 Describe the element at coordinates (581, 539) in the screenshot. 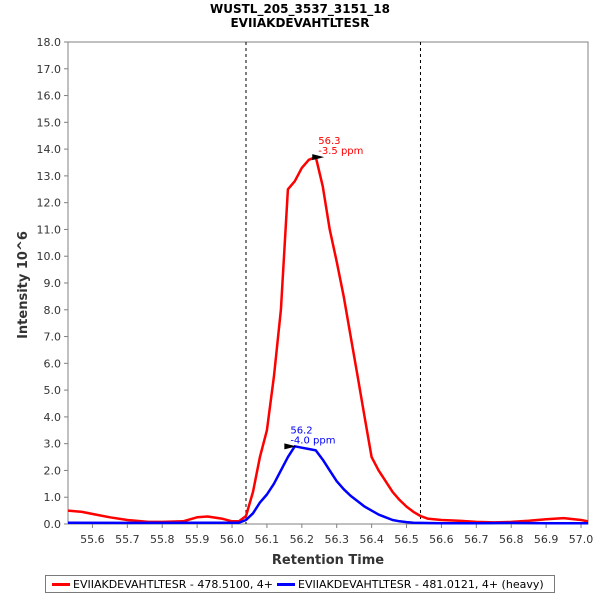

I see `x-tick-label: 57.0` at that location.